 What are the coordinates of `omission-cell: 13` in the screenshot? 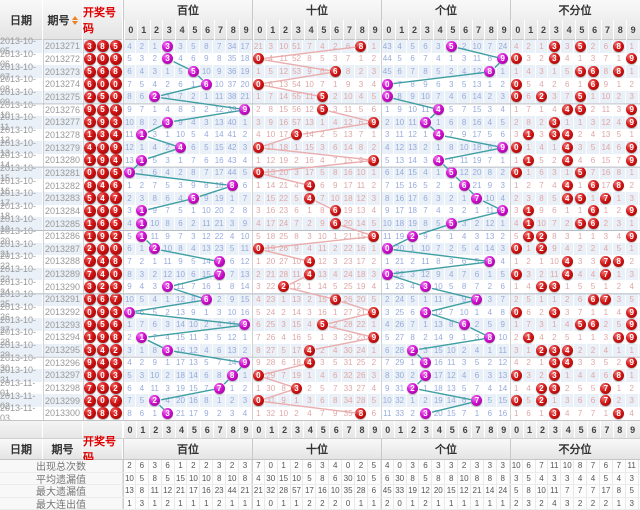 It's located at (400, 160).